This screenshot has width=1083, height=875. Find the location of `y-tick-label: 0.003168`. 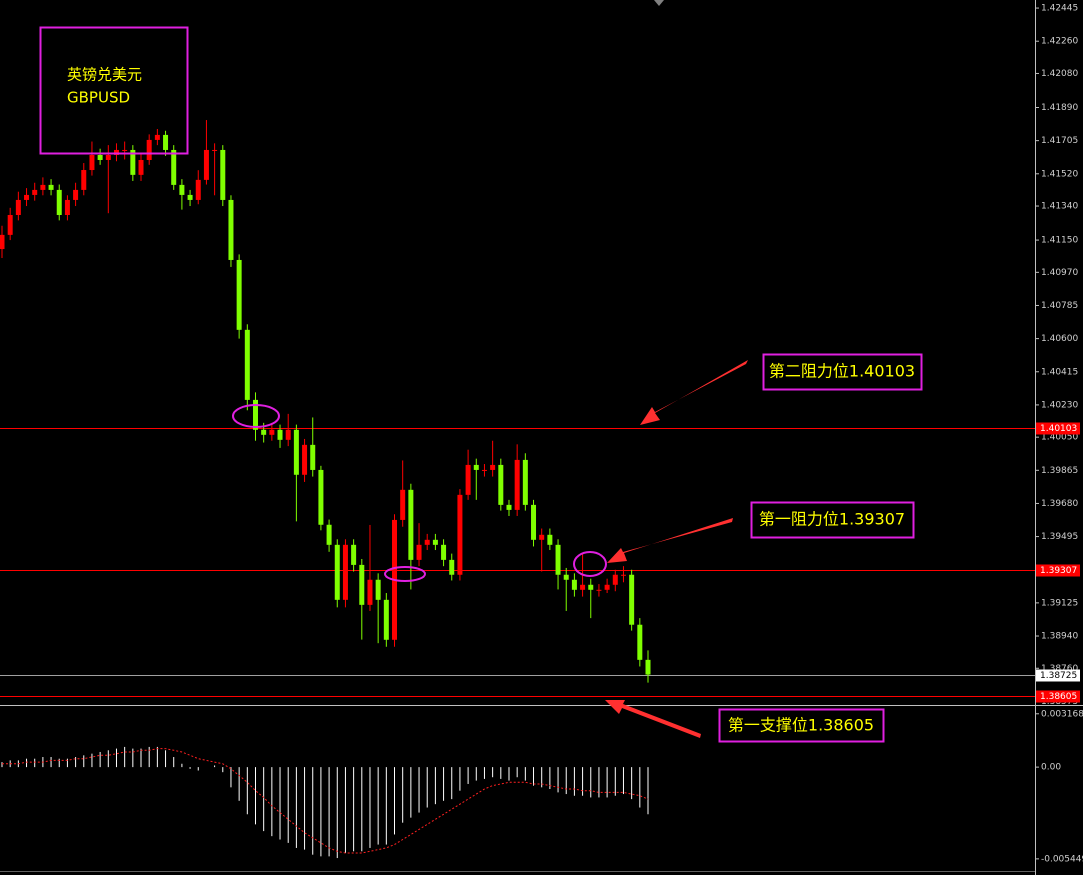

y-tick-label: 0.003168 is located at coordinates (1062, 714).